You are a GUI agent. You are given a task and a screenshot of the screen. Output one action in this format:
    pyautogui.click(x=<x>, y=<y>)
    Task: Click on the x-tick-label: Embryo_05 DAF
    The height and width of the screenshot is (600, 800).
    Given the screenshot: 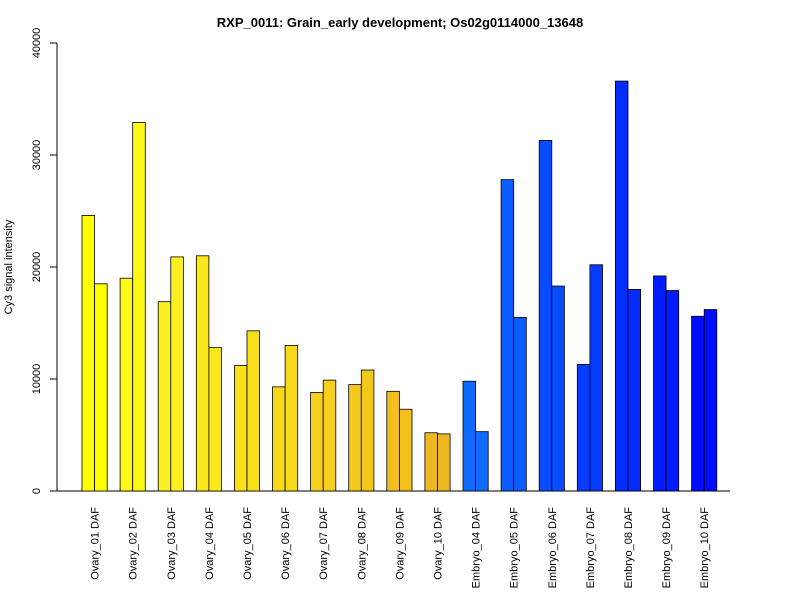 What is the action you would take?
    pyautogui.click(x=515, y=548)
    